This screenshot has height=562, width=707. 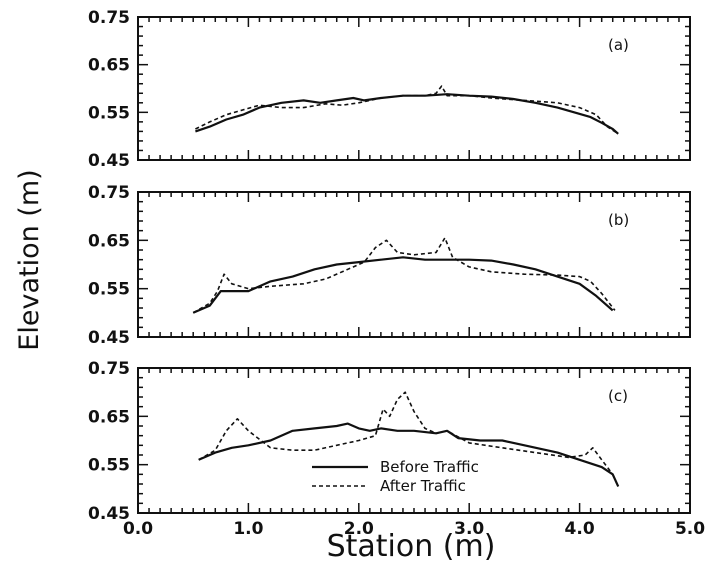 I want to click on y-axis-title: Elevation (m), so click(x=29, y=259).